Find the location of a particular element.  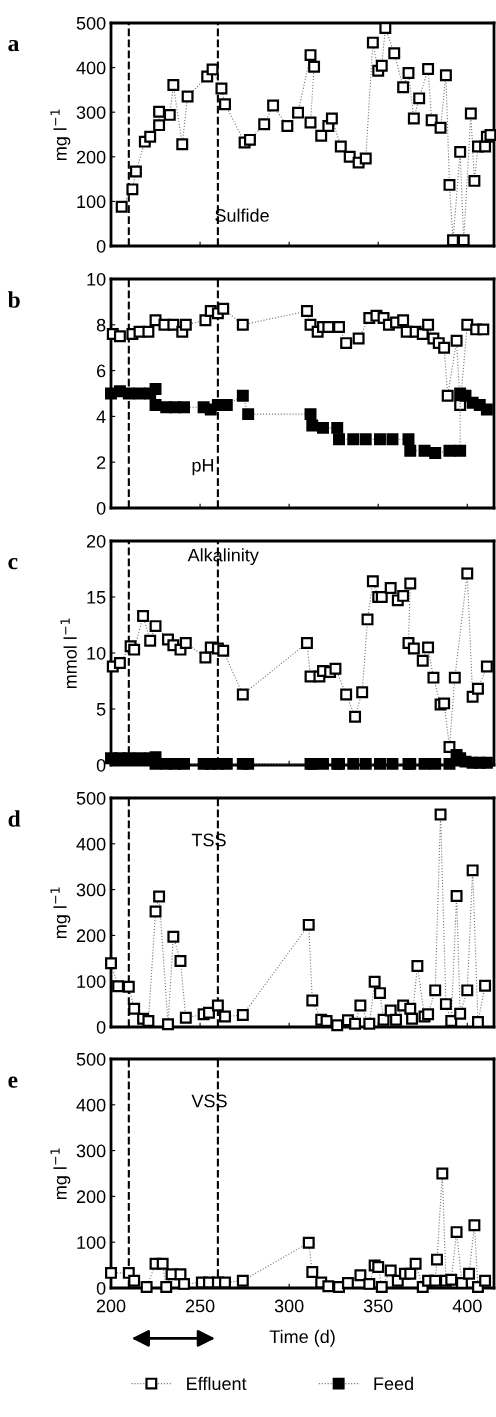

annotation: pH is located at coordinates (203, 467).